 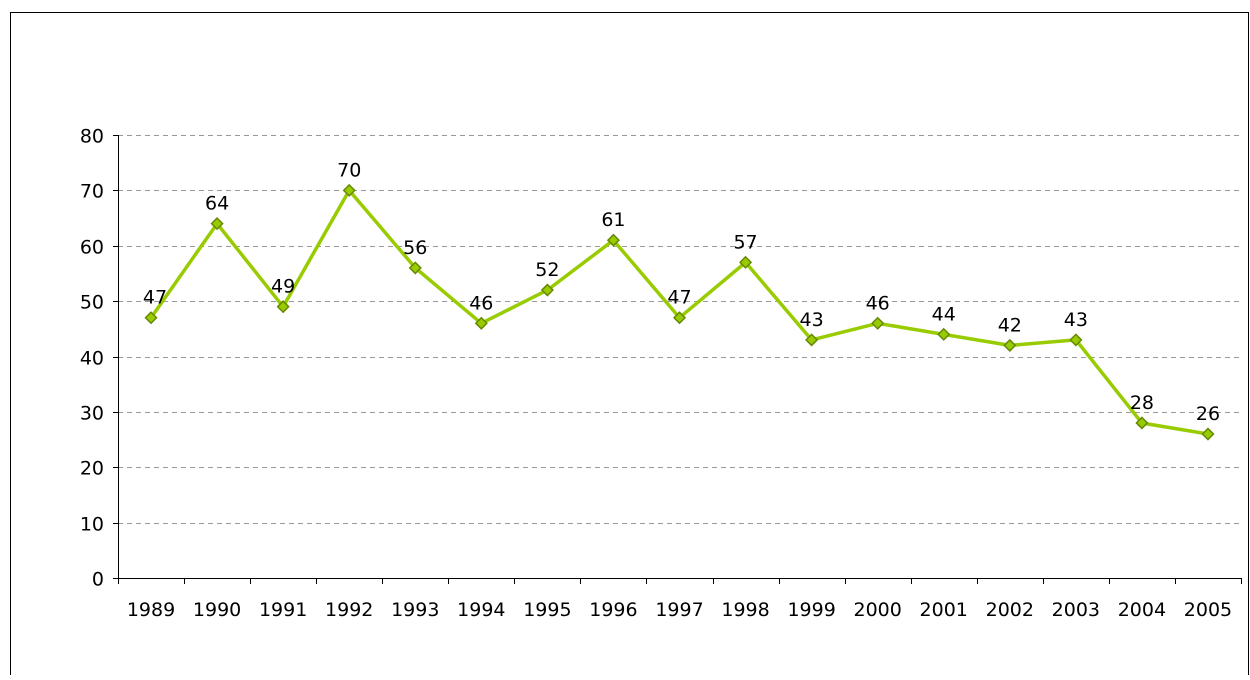 What do you see at coordinates (151, 610) in the screenshot?
I see `x-tick-label: 1989` at bounding box center [151, 610].